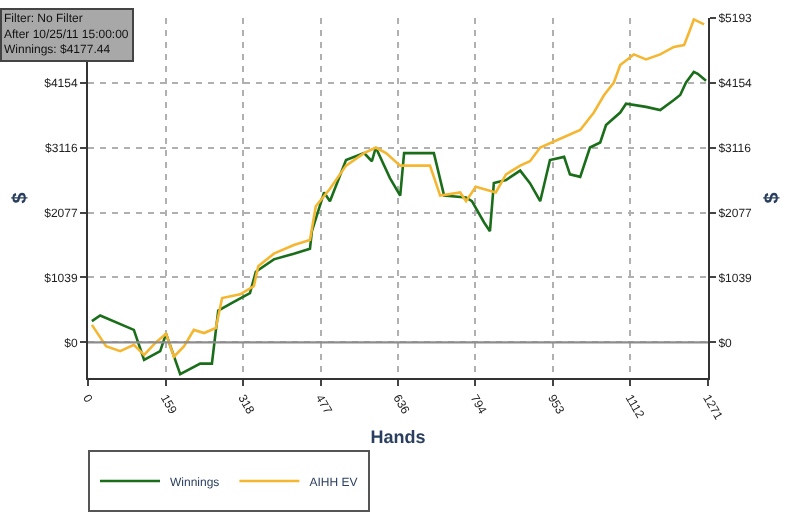 This screenshot has width=800, height=524. What do you see at coordinates (398, 437) in the screenshot?
I see `x-axis-title: Hands` at bounding box center [398, 437].